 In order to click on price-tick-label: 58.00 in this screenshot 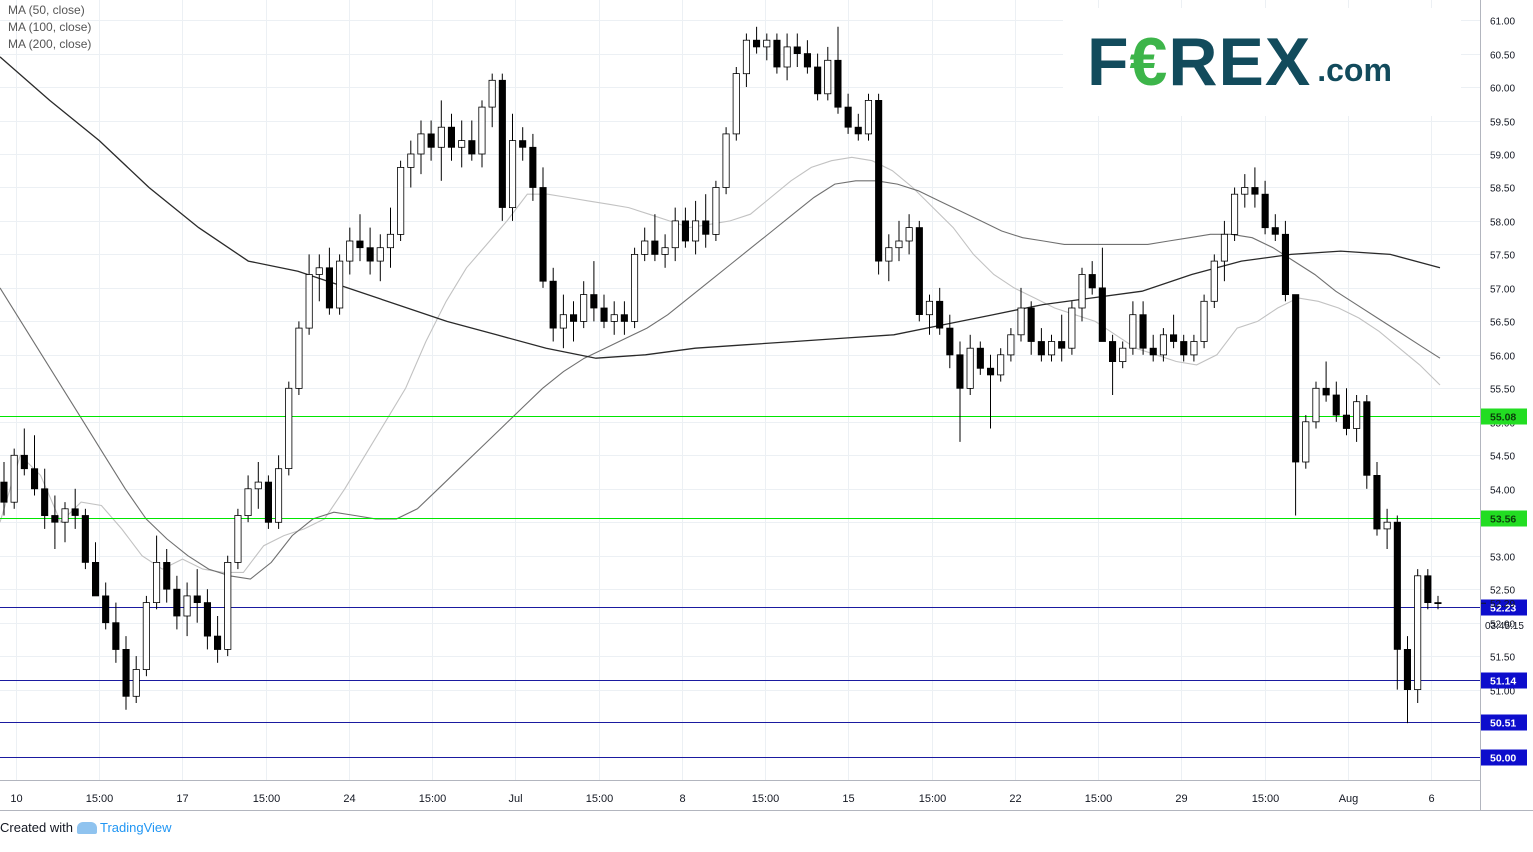, I will do `click(1502, 223)`.